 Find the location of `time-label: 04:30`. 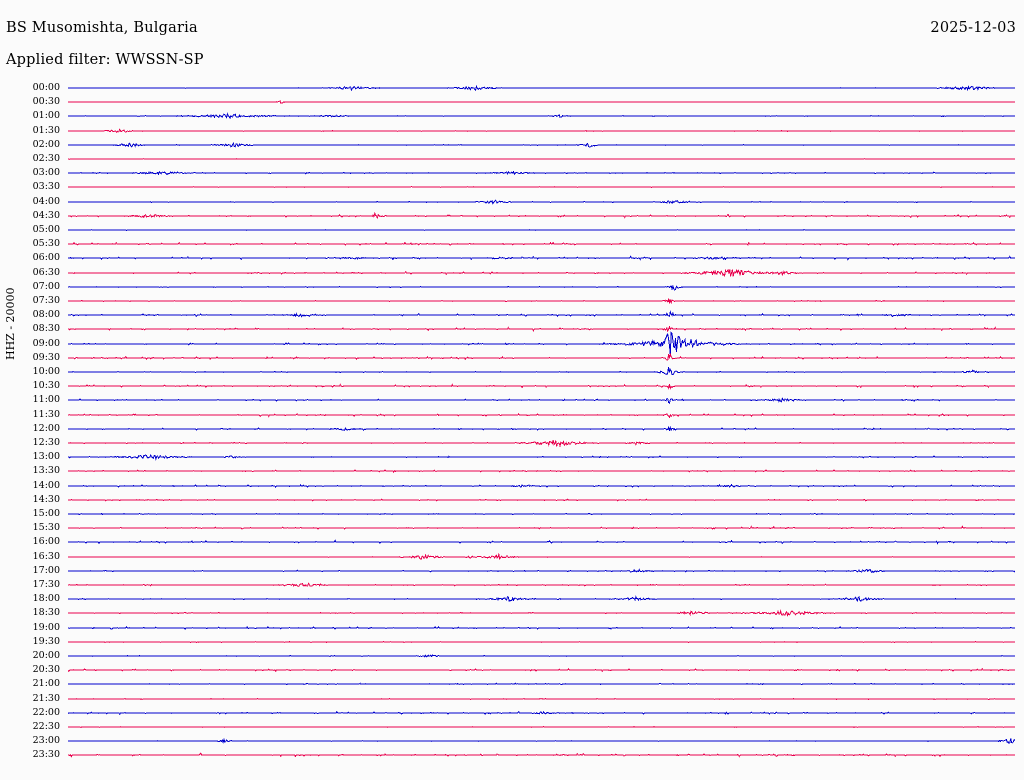

time-label: 04:30 is located at coordinates (46, 215).